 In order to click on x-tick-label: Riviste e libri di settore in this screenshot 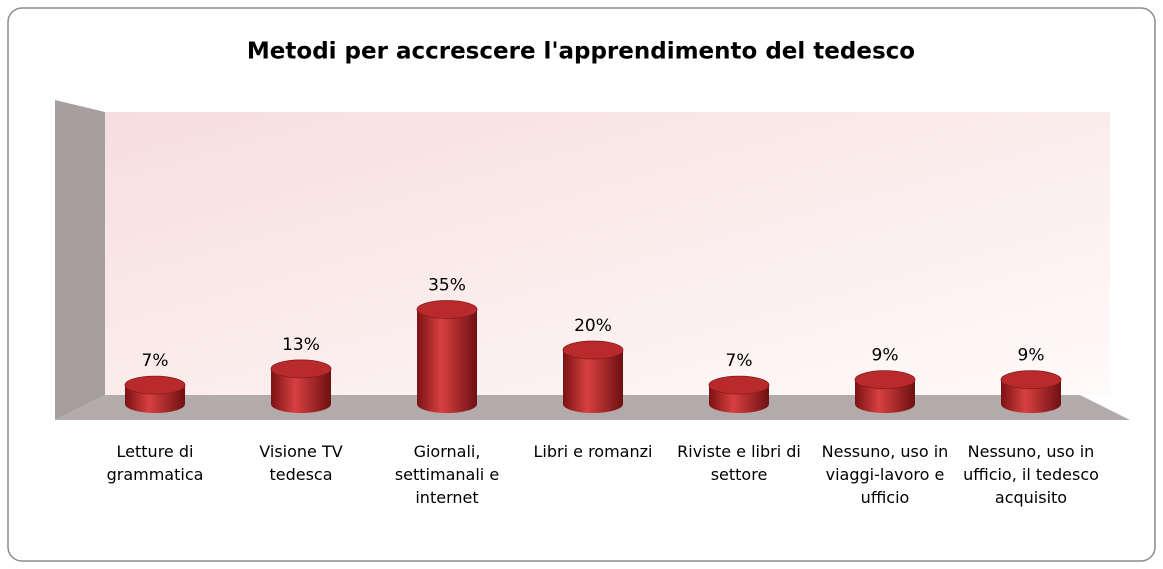, I will do `click(739, 463)`.